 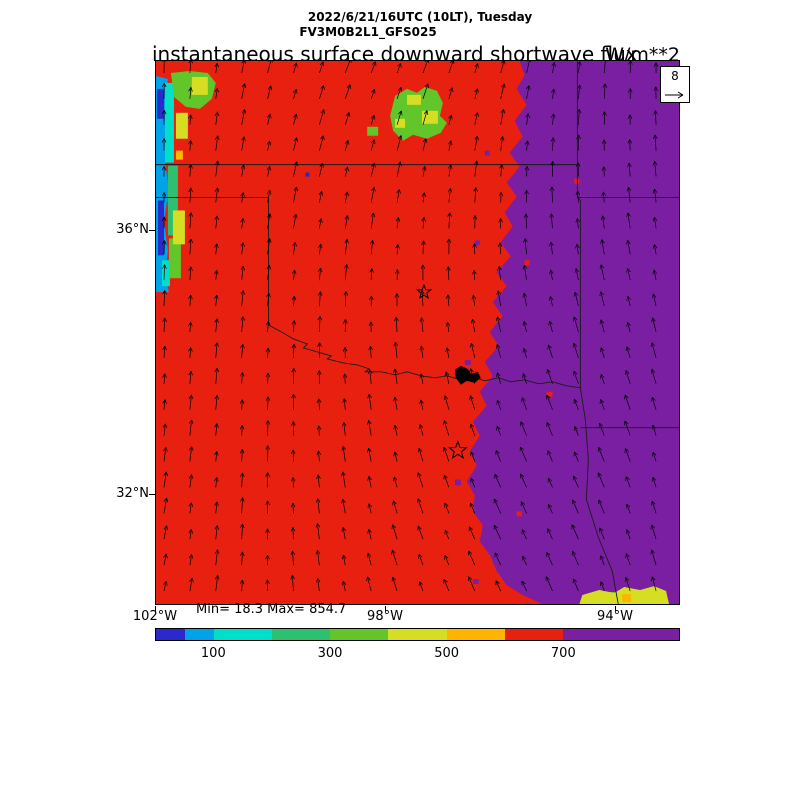 I want to click on lon-tick-label-98w: 98°W, so click(x=385, y=616).